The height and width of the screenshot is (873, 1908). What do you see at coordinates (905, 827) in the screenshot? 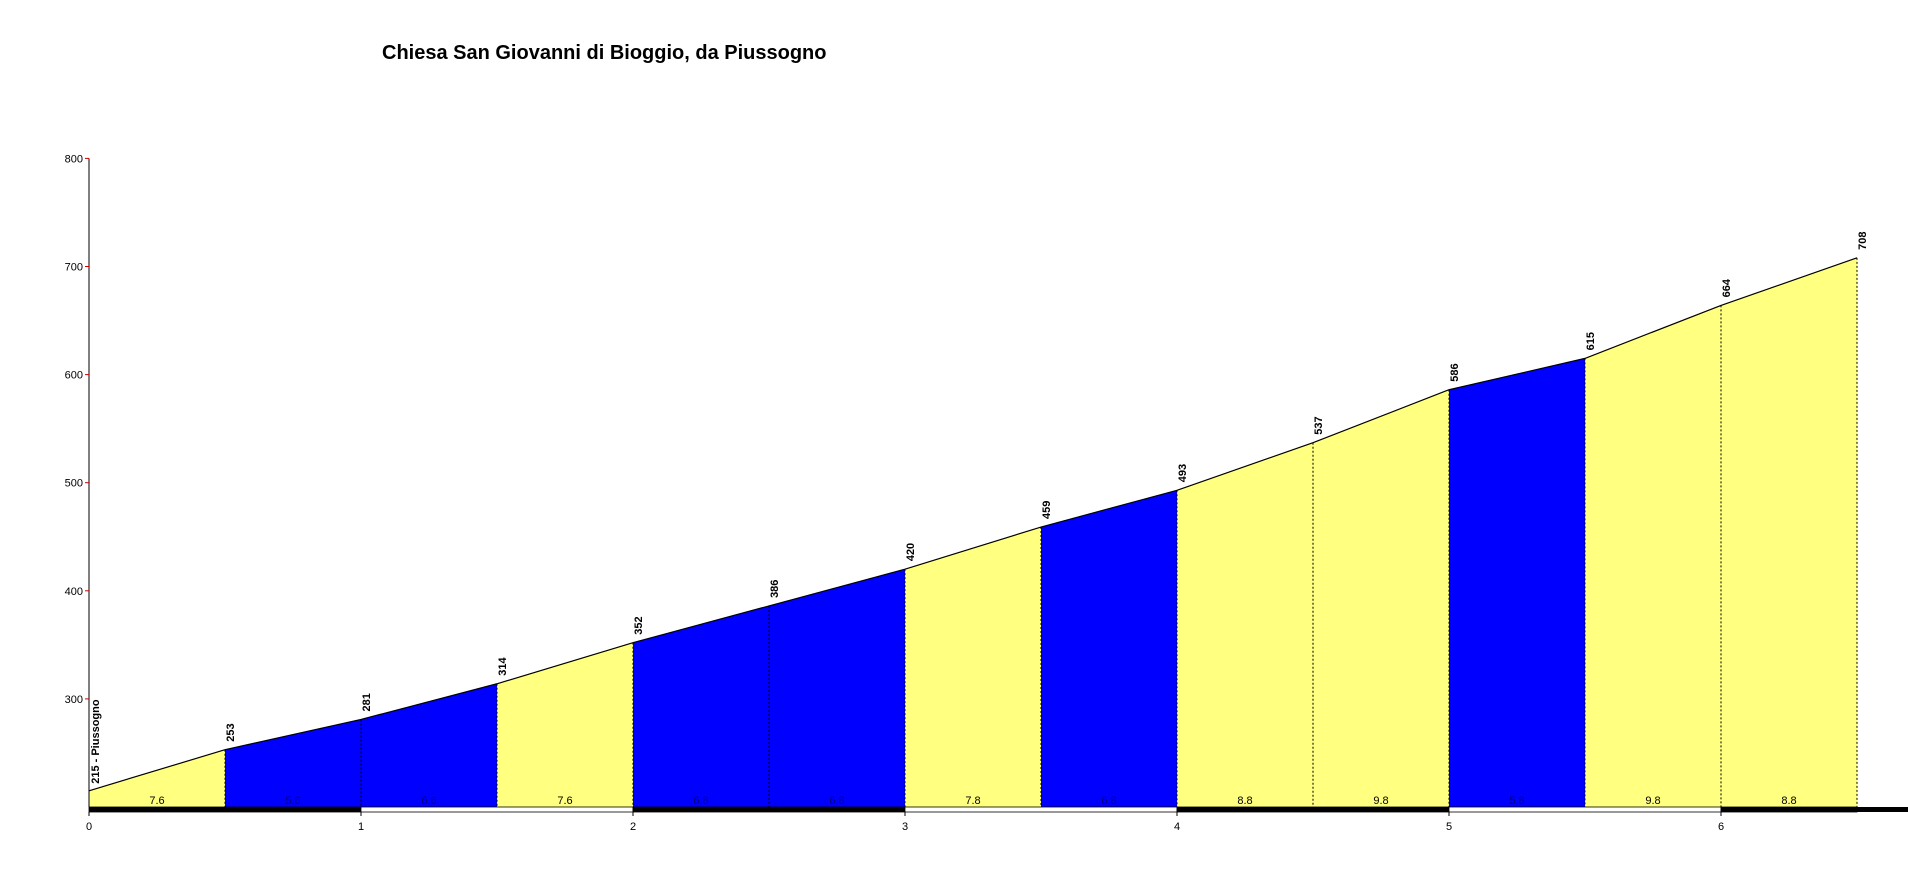
I see `x-tick-label-3: 3` at bounding box center [905, 827].